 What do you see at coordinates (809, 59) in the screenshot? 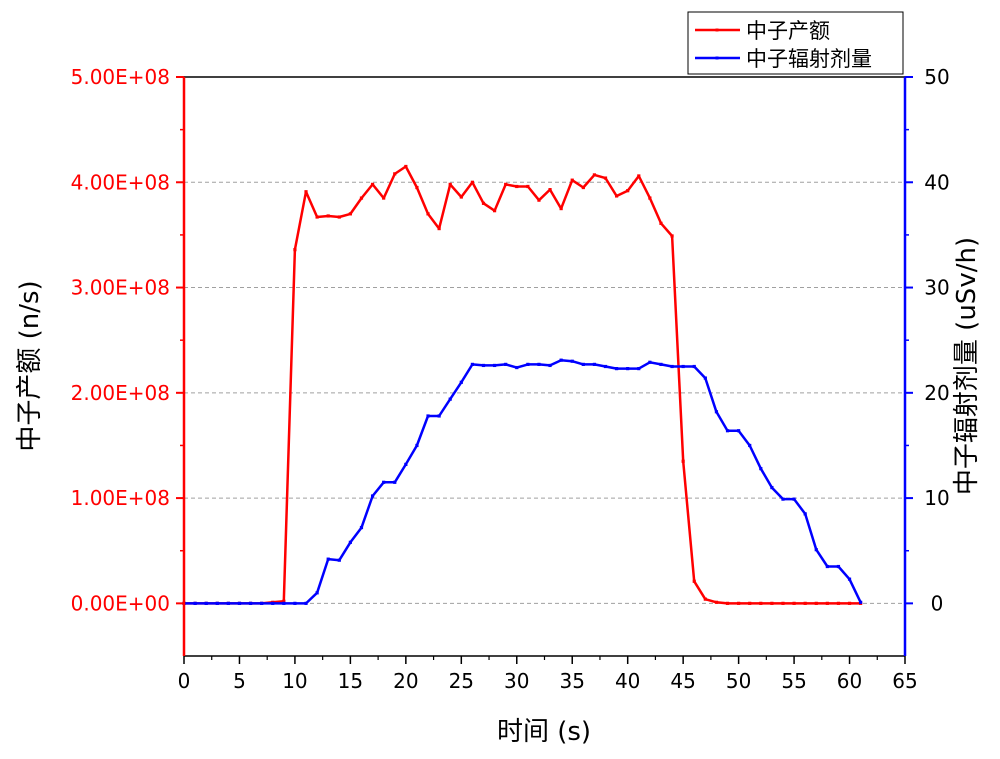
I see `legend-label-dose: 中子辐射剂量` at bounding box center [809, 59].